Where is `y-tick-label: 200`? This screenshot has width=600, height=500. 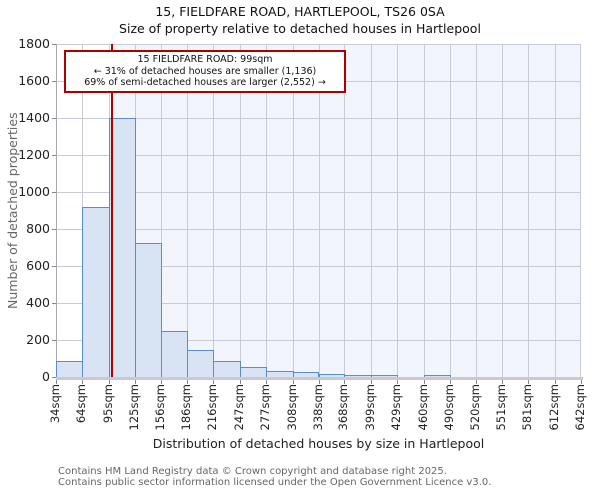 y-tick-label: 200 is located at coordinates (38, 339).